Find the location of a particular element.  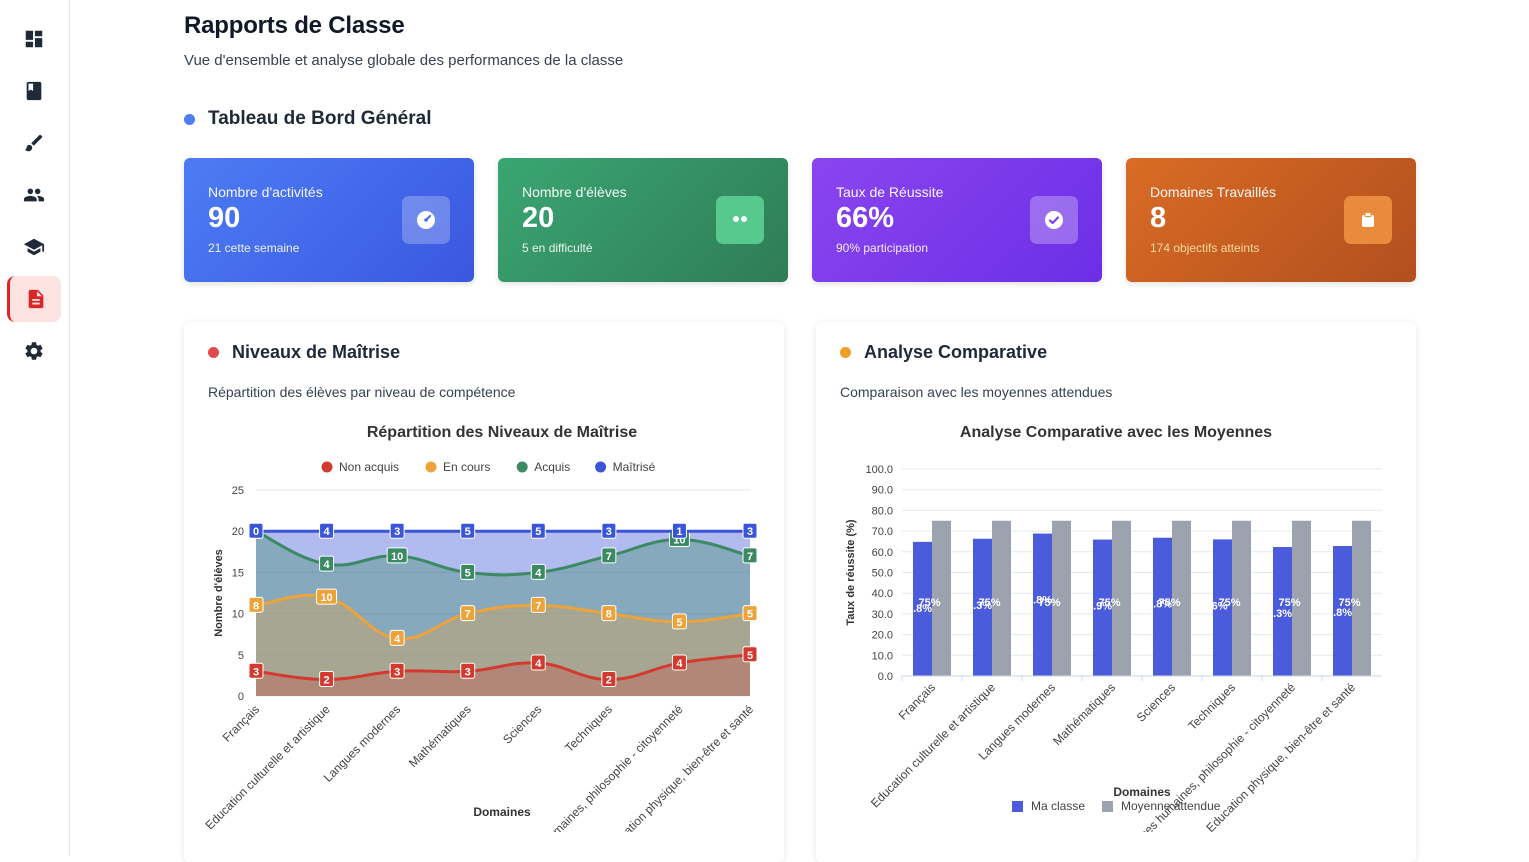

y-axis-label: Taux de réussite (%) is located at coordinates (851, 572).